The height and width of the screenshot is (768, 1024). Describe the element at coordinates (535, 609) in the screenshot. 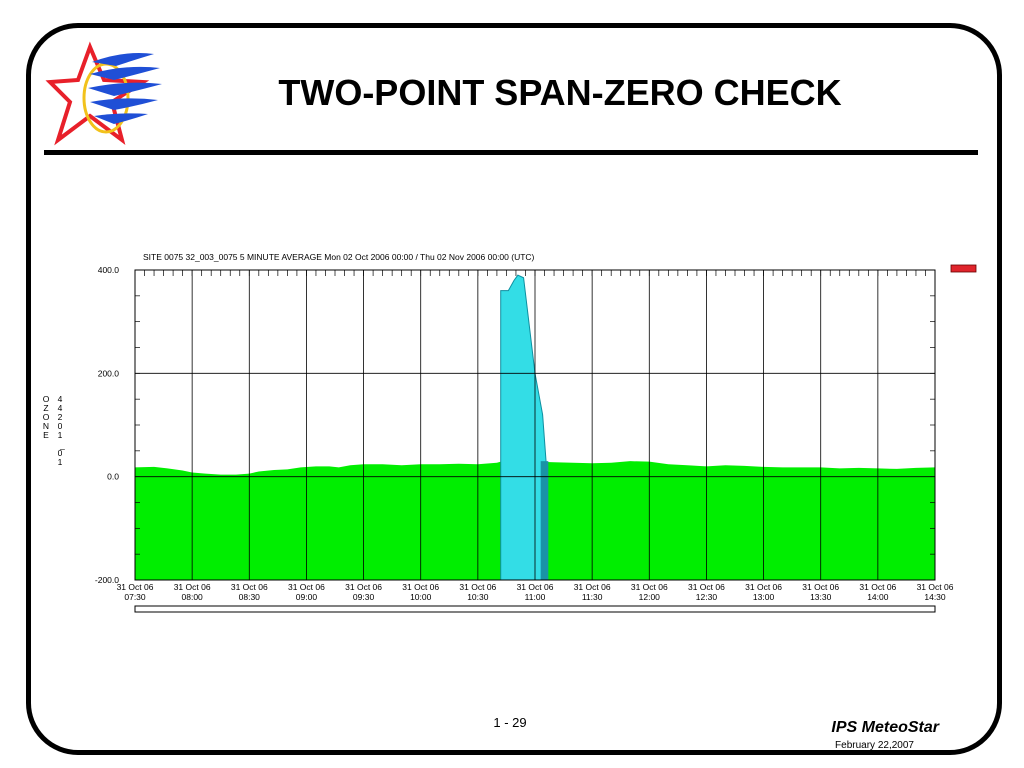

I see `chart-scrollbar` at that location.